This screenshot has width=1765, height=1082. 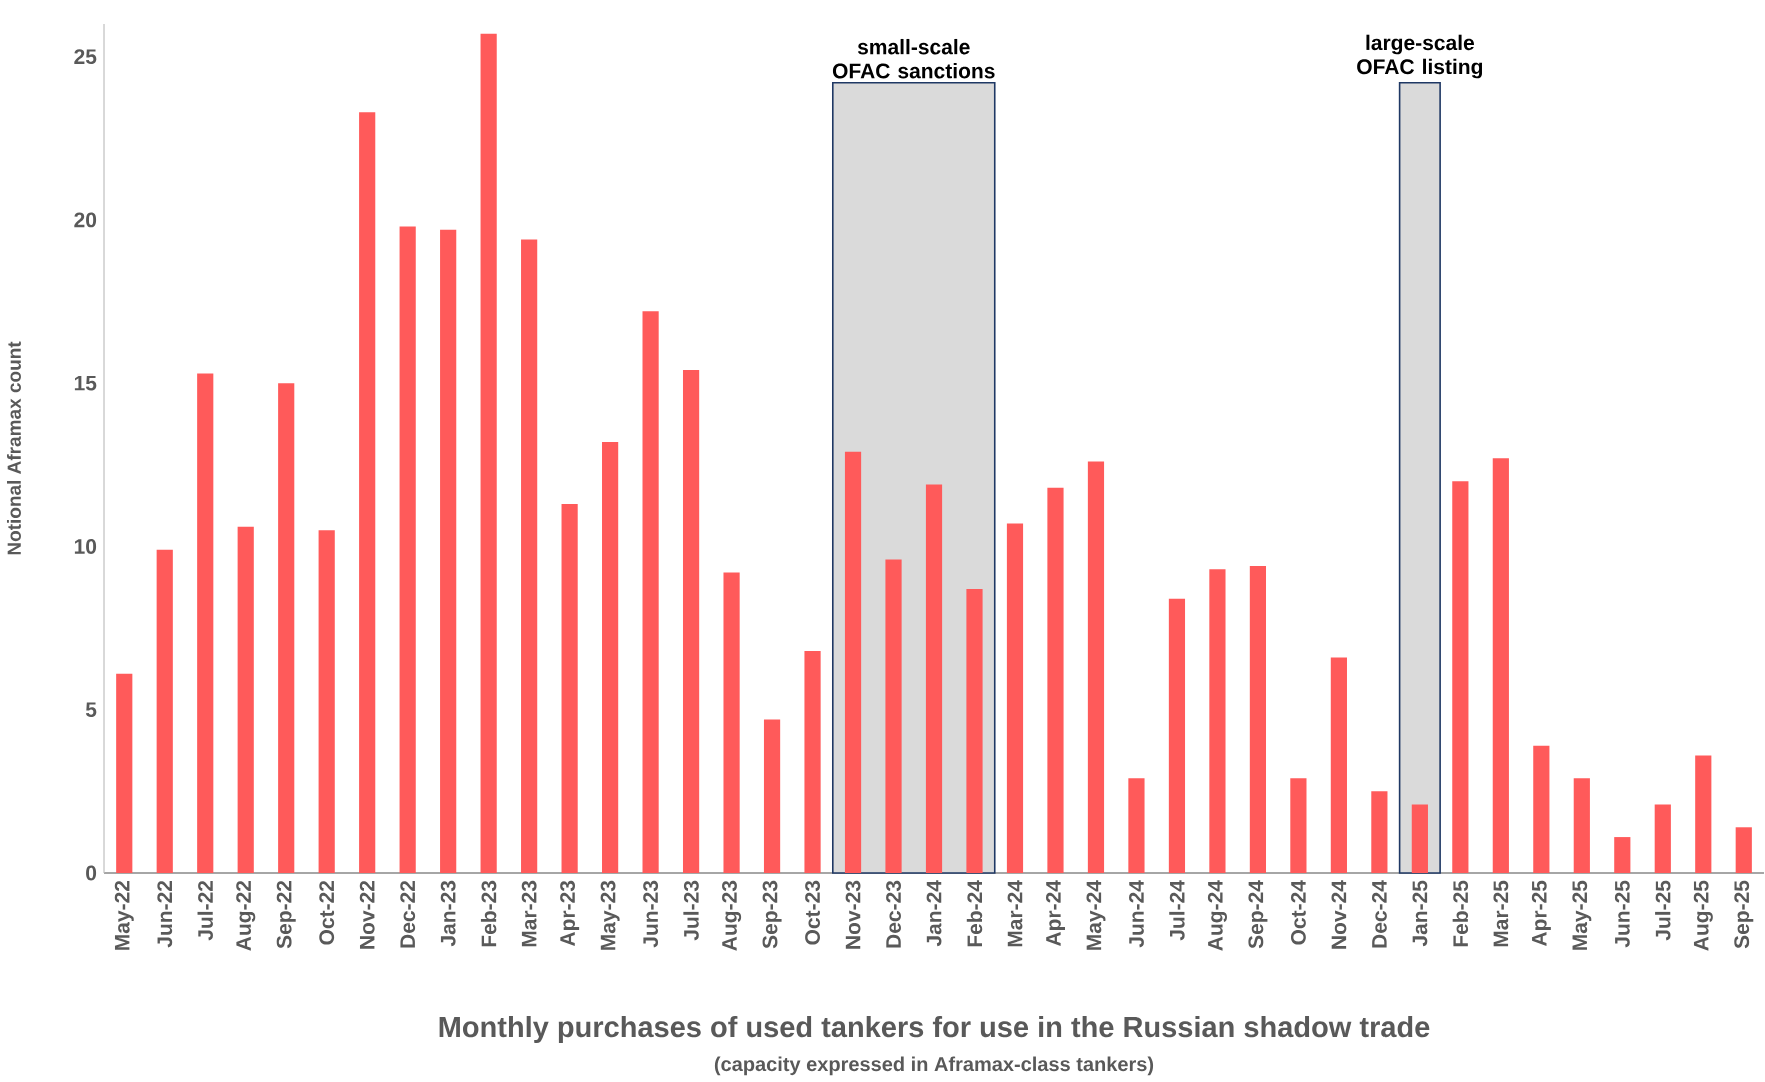 I want to click on x-tick-label: Nov-22, so click(x=367, y=915).